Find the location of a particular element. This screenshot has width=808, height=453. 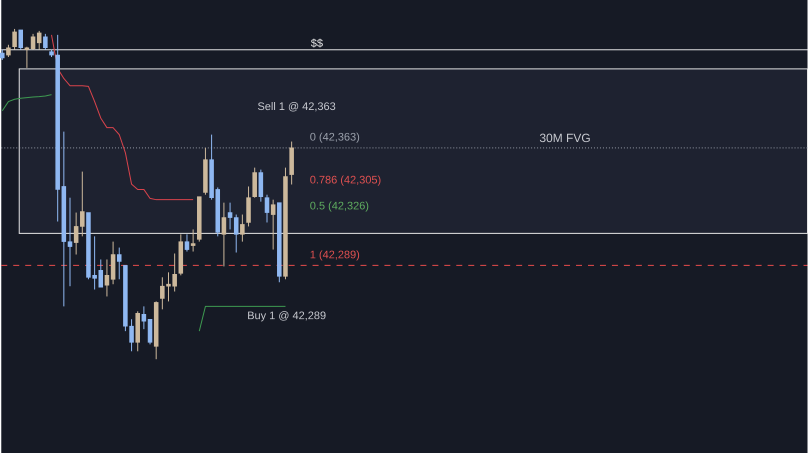

text: 0.5 (42,326) is located at coordinates (339, 206).